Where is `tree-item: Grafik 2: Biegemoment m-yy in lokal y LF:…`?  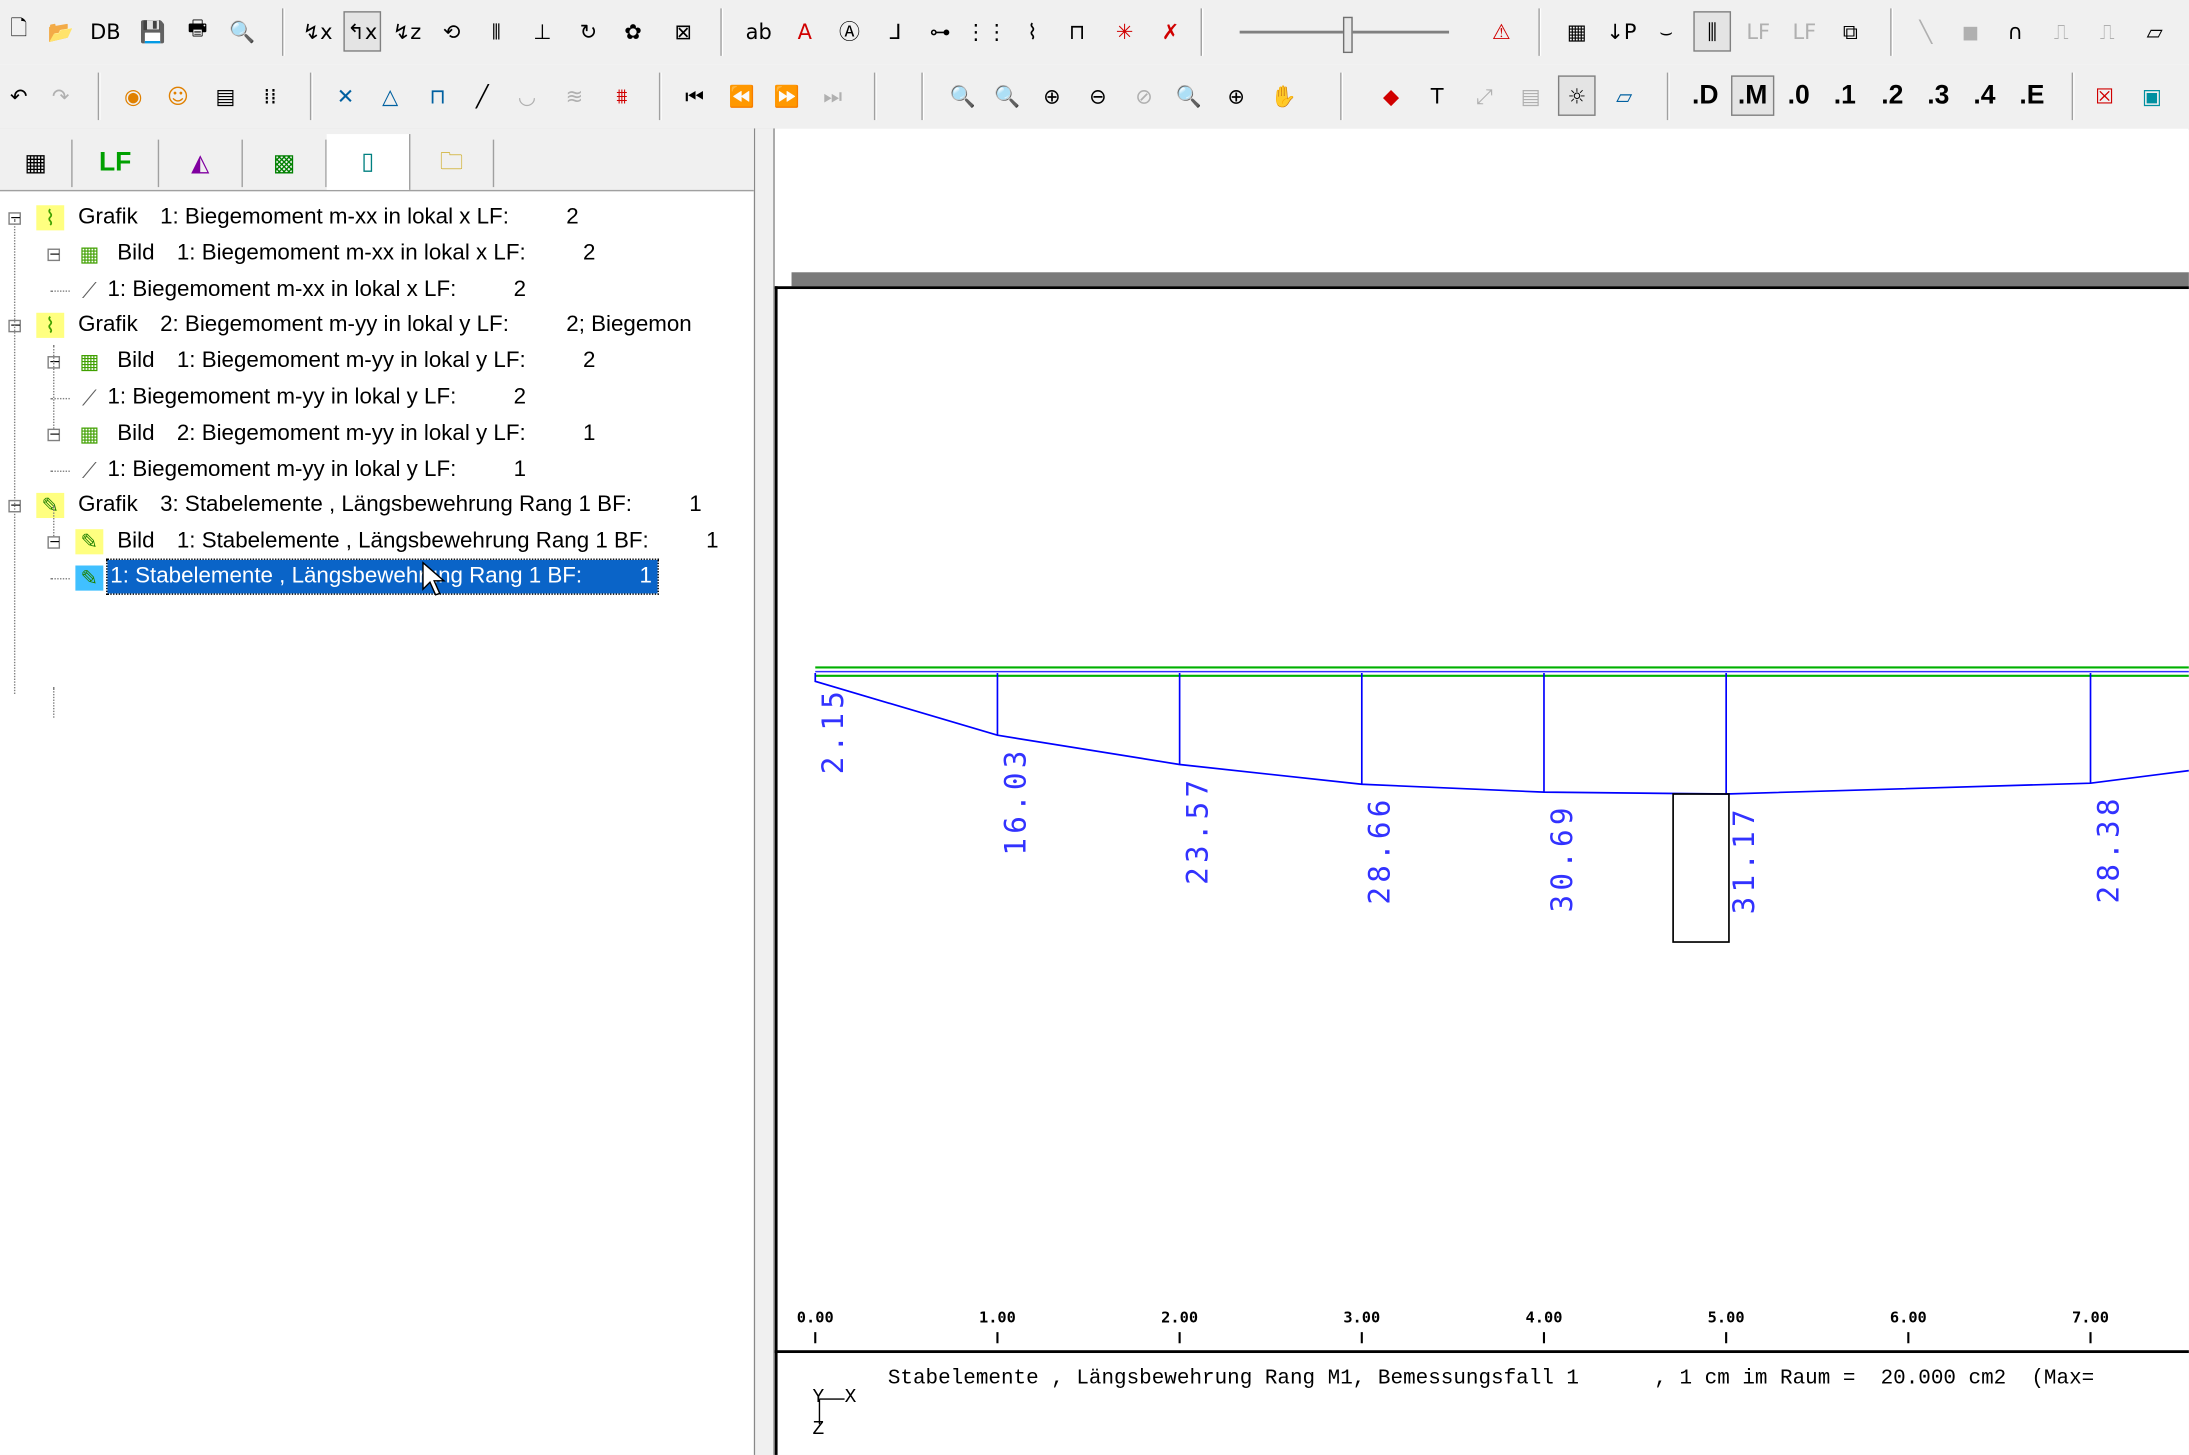
tree-item: Grafik 2: Biegemoment m-yy in lokal y LF:… is located at coordinates (385, 326).